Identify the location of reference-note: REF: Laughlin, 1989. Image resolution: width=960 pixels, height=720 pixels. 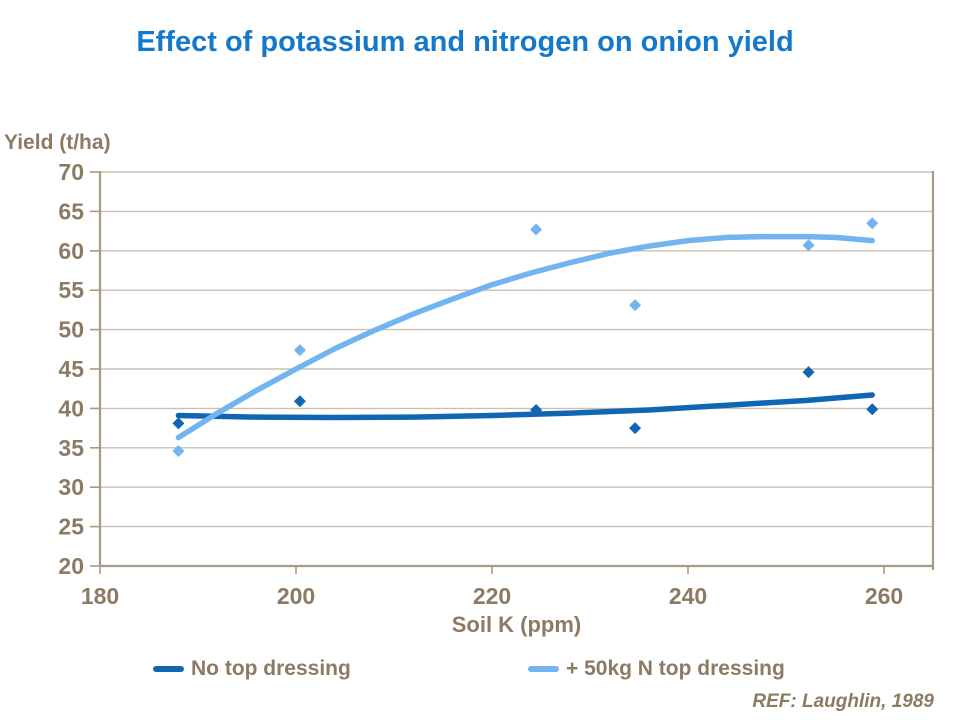
(843, 701).